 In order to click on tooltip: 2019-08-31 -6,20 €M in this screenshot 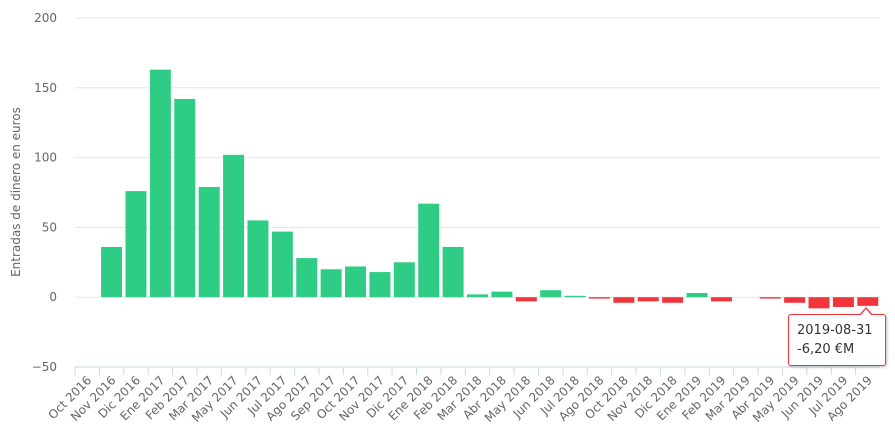, I will do `click(837, 336)`.